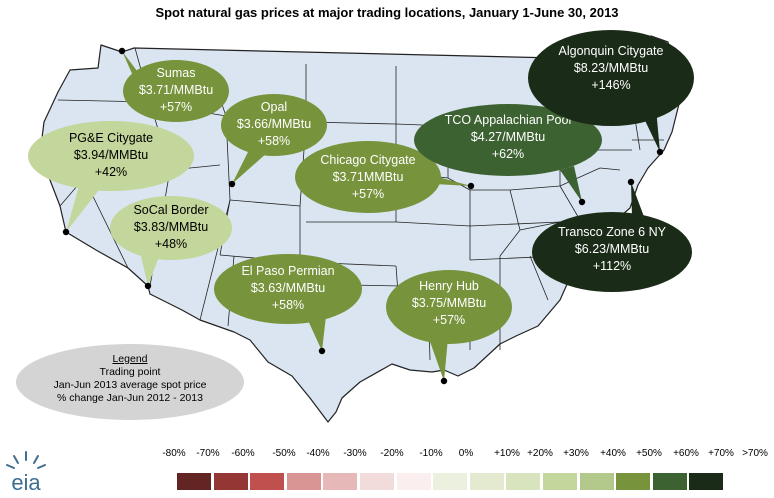  Describe the element at coordinates (540, 453) in the screenshot. I see `scale-label: +20%` at that location.